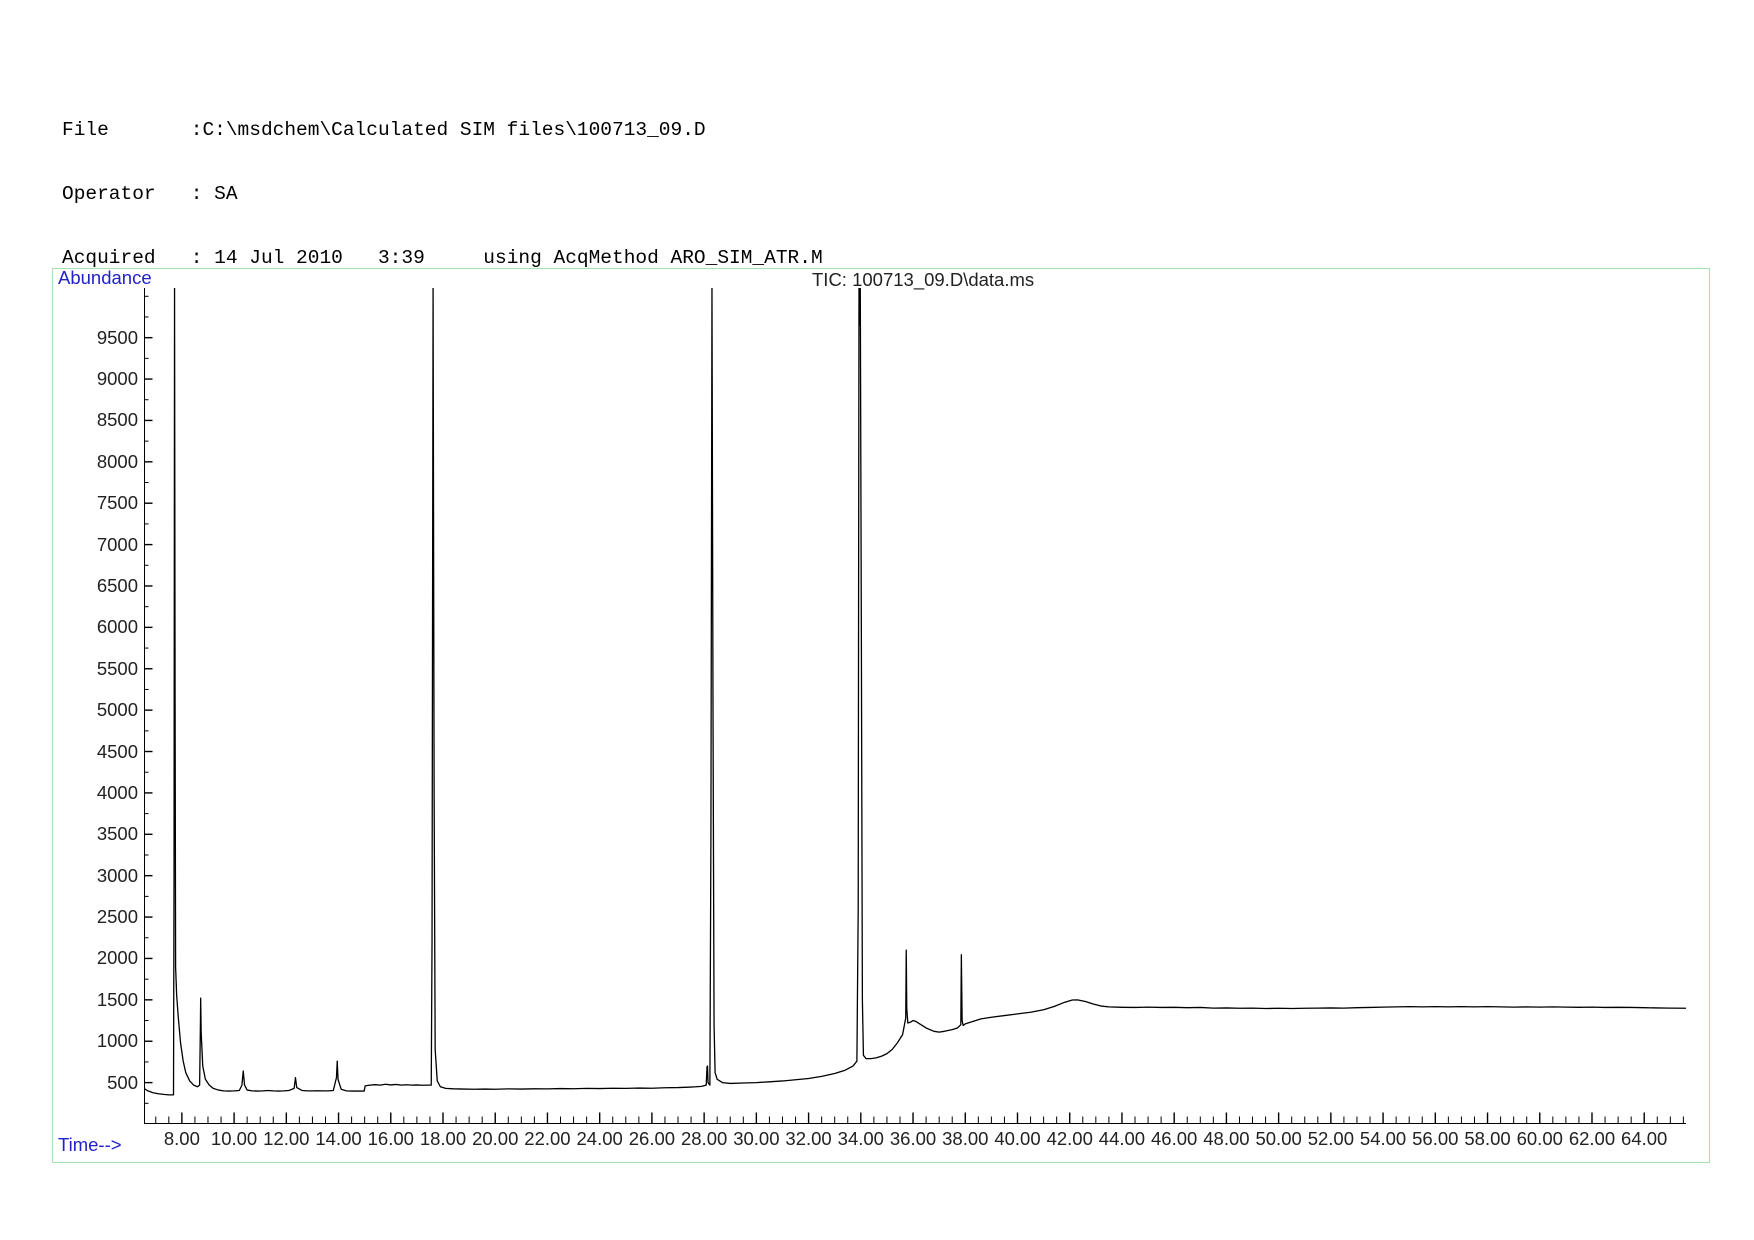 The height and width of the screenshot is (1240, 1754). I want to click on x-tick-label: 58.00, so click(1487, 1138).